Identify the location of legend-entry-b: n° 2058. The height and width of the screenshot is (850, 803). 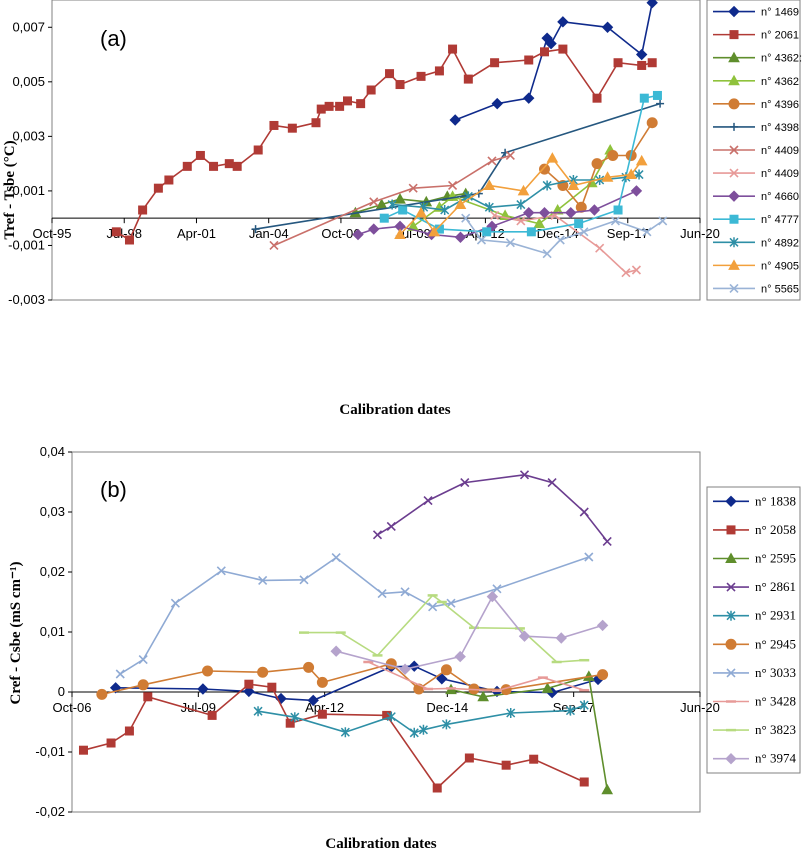
(754, 529).